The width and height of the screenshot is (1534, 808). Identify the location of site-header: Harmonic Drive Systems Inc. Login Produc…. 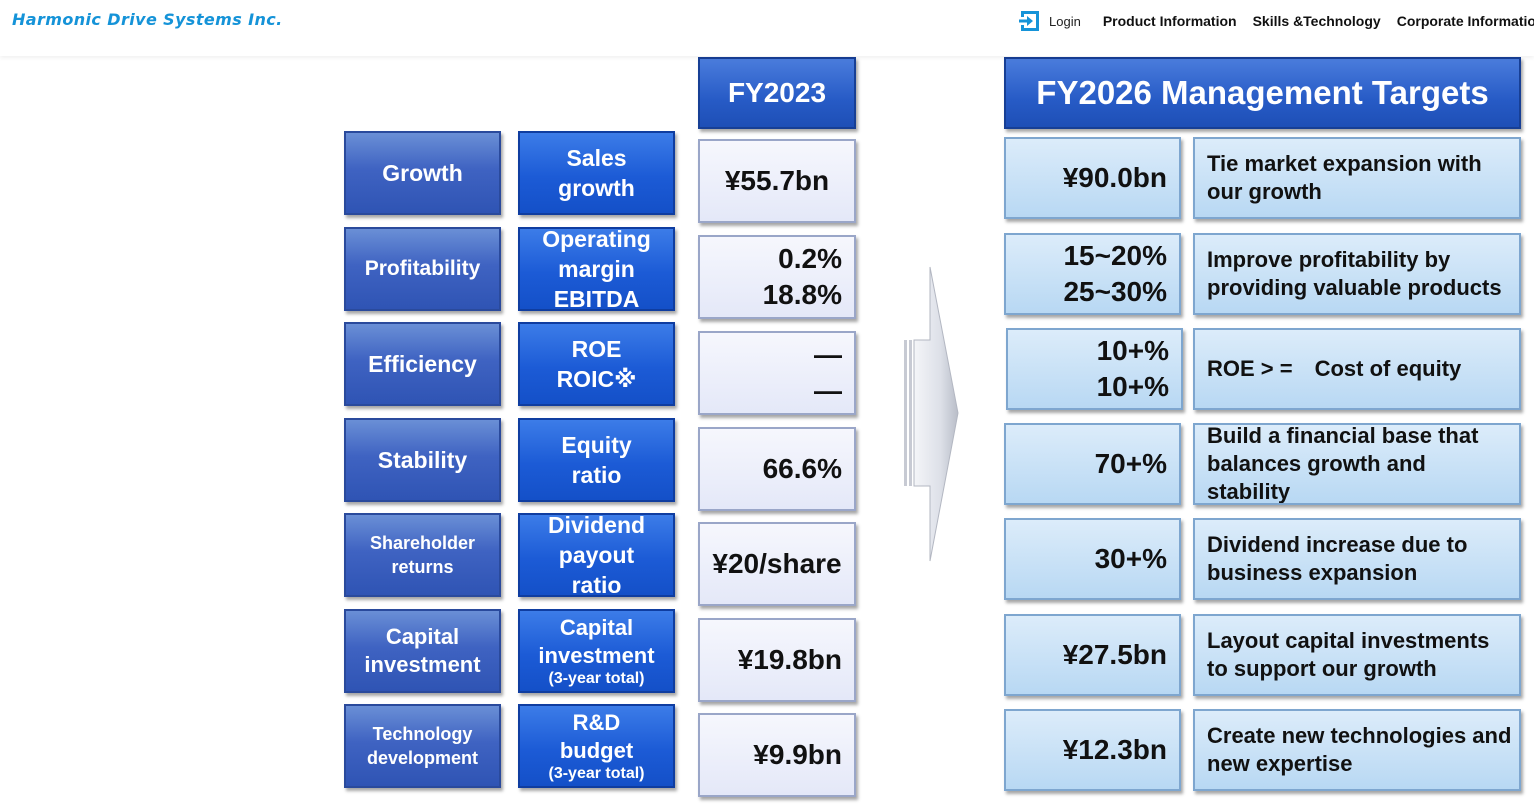
(767, 28).